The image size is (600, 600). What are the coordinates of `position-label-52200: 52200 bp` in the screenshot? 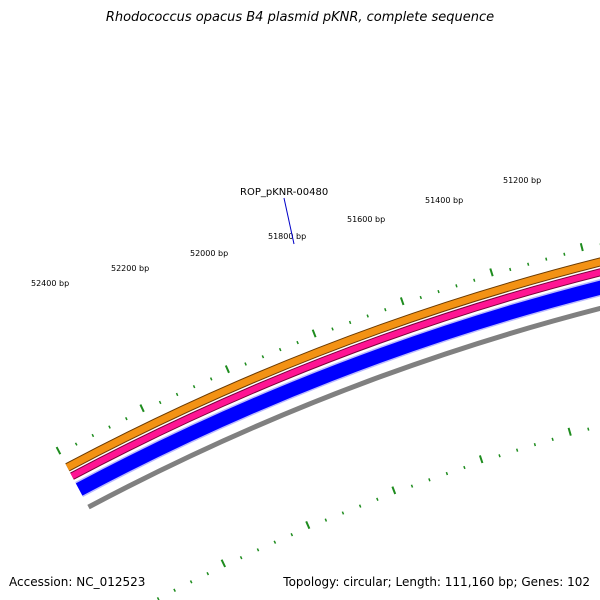 It's located at (130, 268).